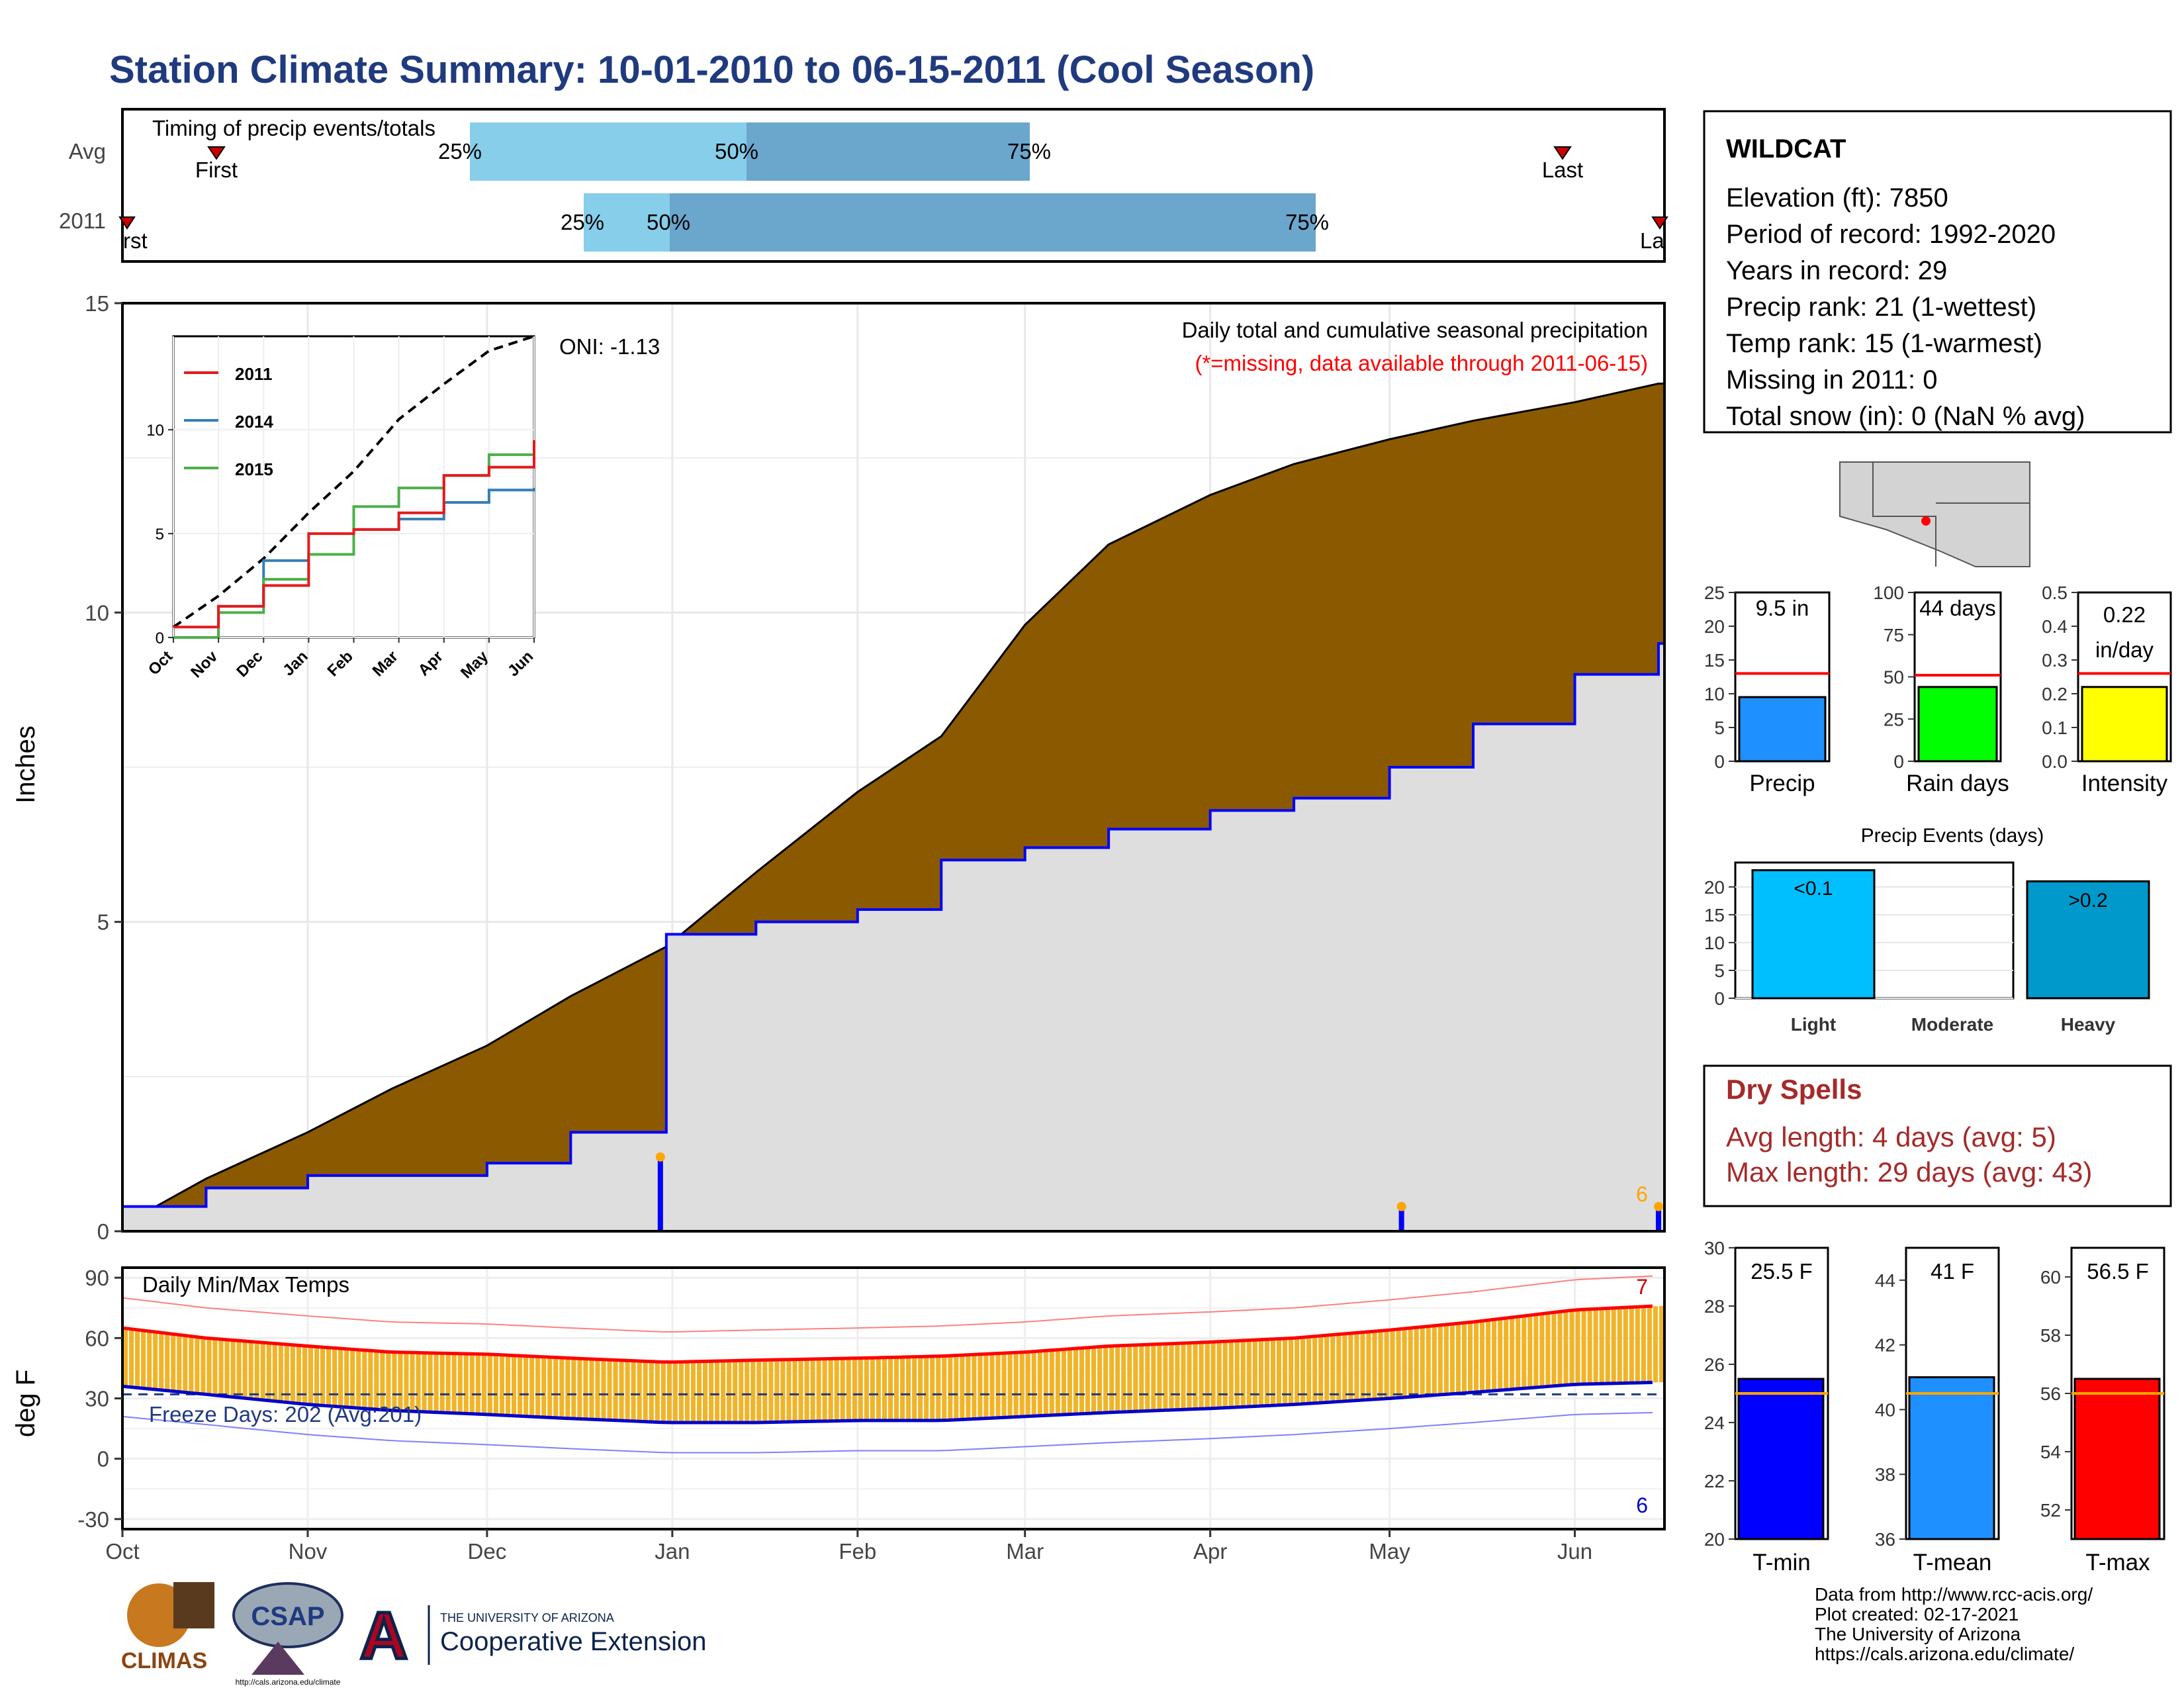 This screenshot has width=2184, height=1688. What do you see at coordinates (1781, 1459) in the screenshot?
I see `tmin-bar` at bounding box center [1781, 1459].